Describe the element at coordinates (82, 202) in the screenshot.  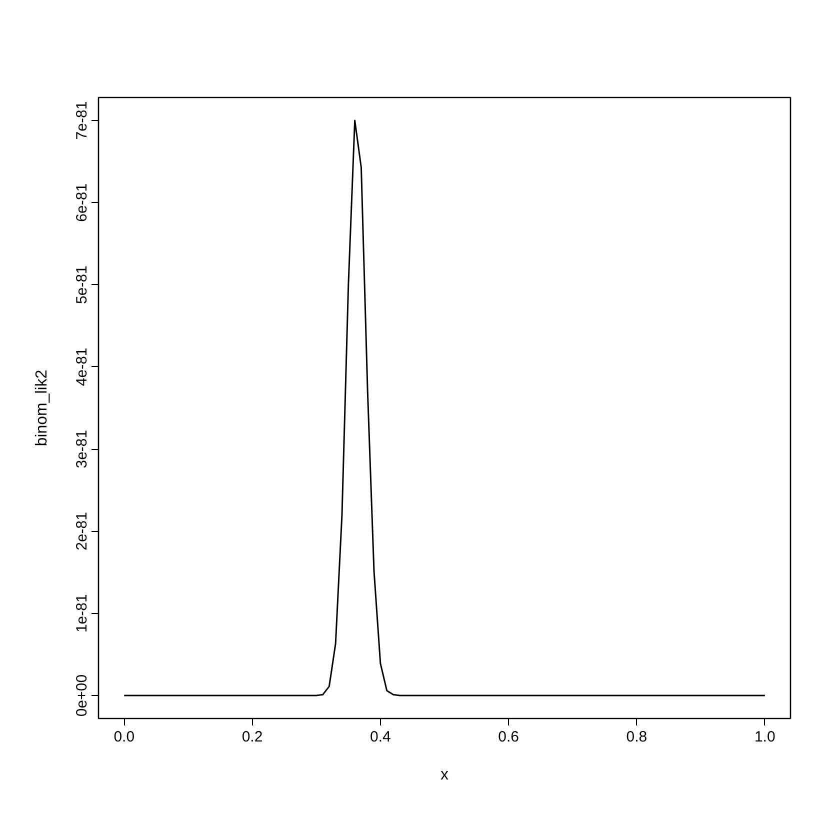
I see `y-tick-label: 6e-81` at that location.